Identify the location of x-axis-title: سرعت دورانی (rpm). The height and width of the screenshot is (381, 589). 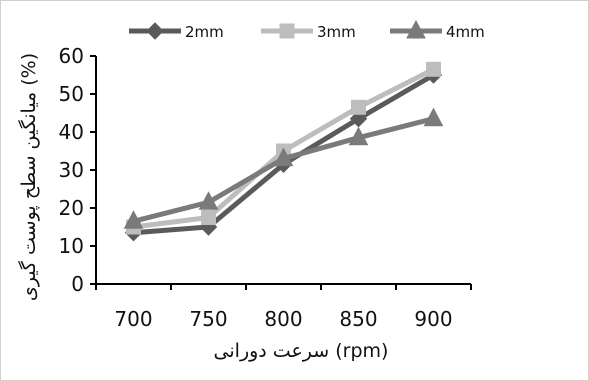
(301, 351).